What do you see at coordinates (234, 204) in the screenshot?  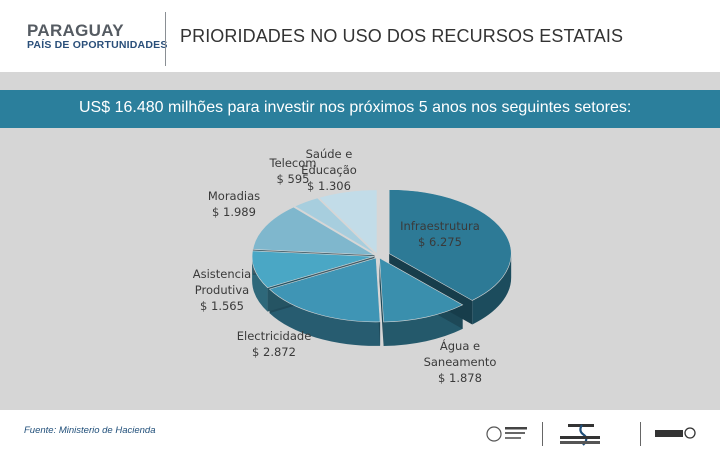 I see `slice-label: Moradias $ 1.989` at bounding box center [234, 204].